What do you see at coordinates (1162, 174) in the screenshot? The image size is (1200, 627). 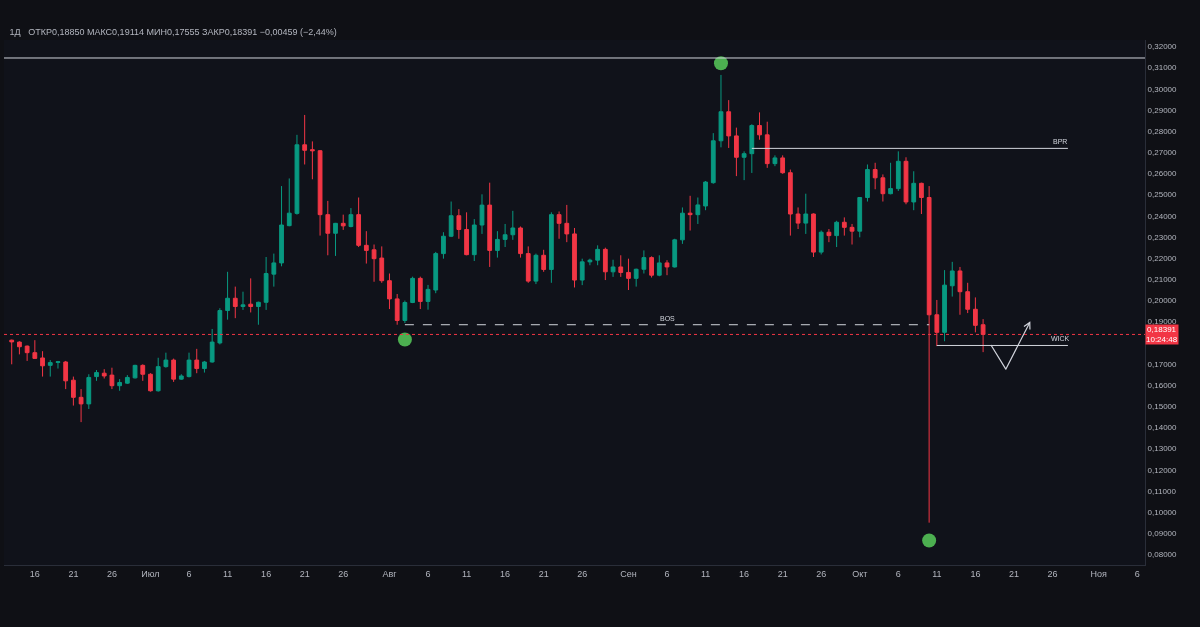 I see `y-tick-label: 0,26000` at bounding box center [1162, 174].